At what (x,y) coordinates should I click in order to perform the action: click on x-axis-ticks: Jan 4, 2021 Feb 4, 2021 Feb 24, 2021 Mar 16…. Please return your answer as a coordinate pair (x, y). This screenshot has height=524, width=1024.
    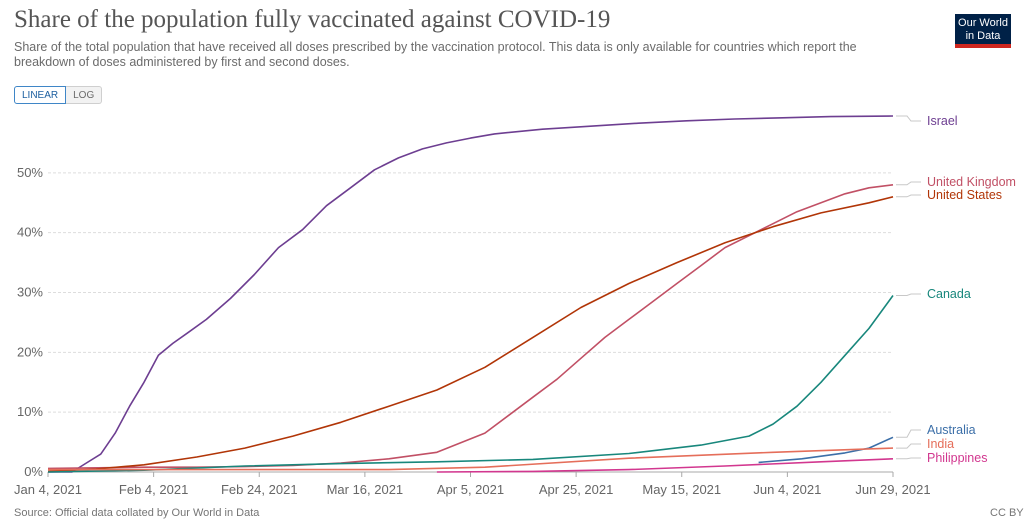
    Looking at the image, I should click on (472, 484).